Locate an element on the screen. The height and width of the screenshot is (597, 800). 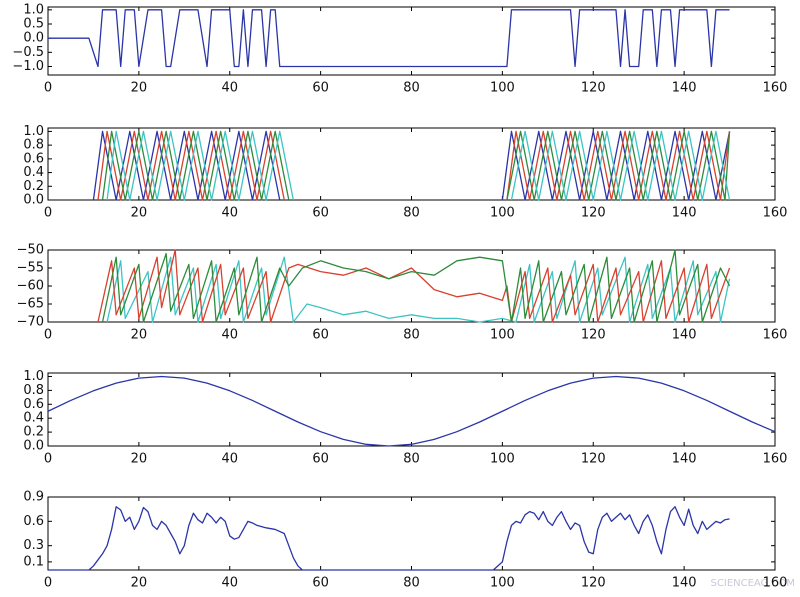
y-tick-label: 0.5 is located at coordinates (33, 24).